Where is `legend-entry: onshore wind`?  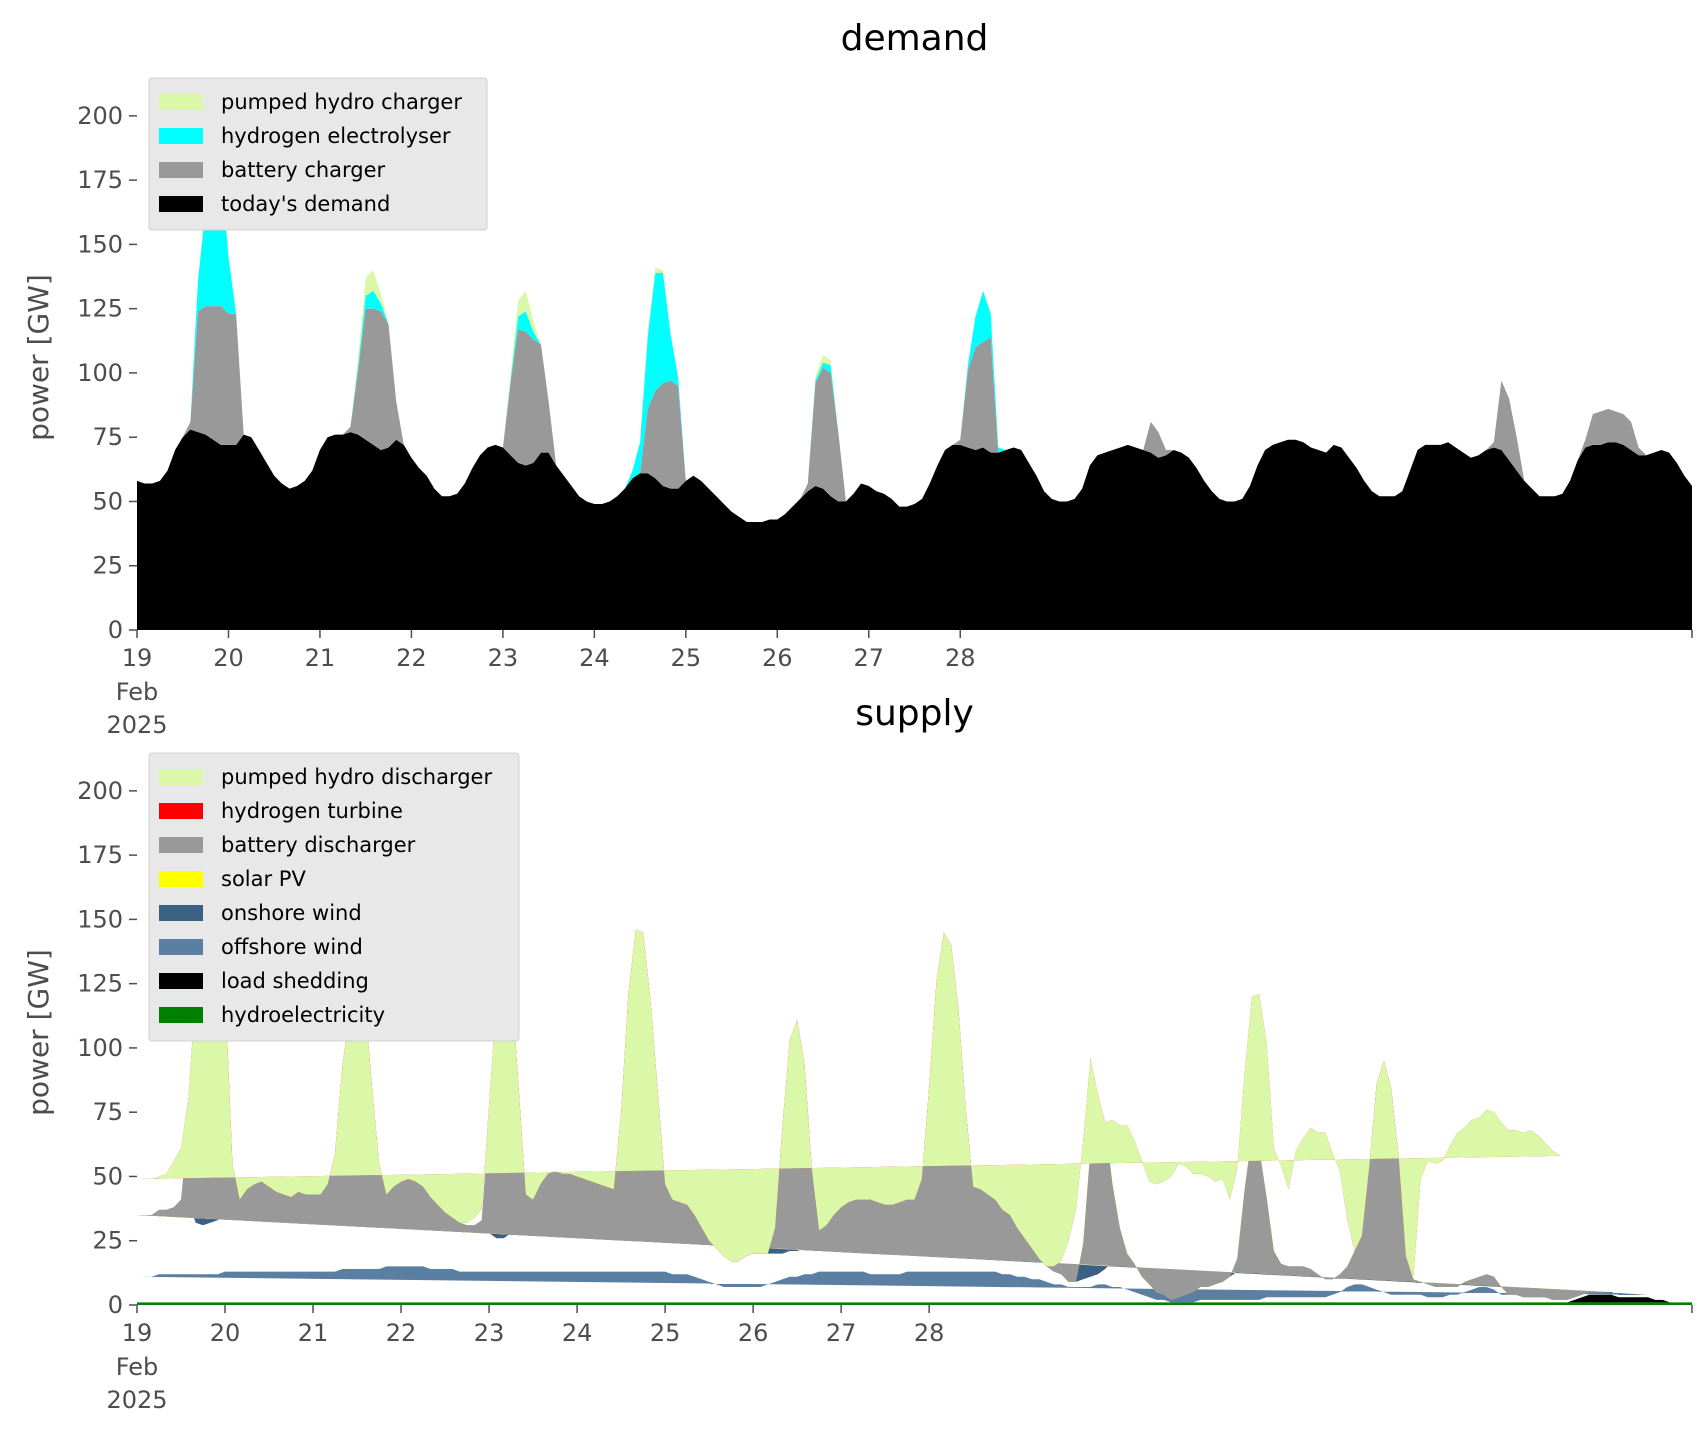 legend-entry: onshore wind is located at coordinates (291, 913).